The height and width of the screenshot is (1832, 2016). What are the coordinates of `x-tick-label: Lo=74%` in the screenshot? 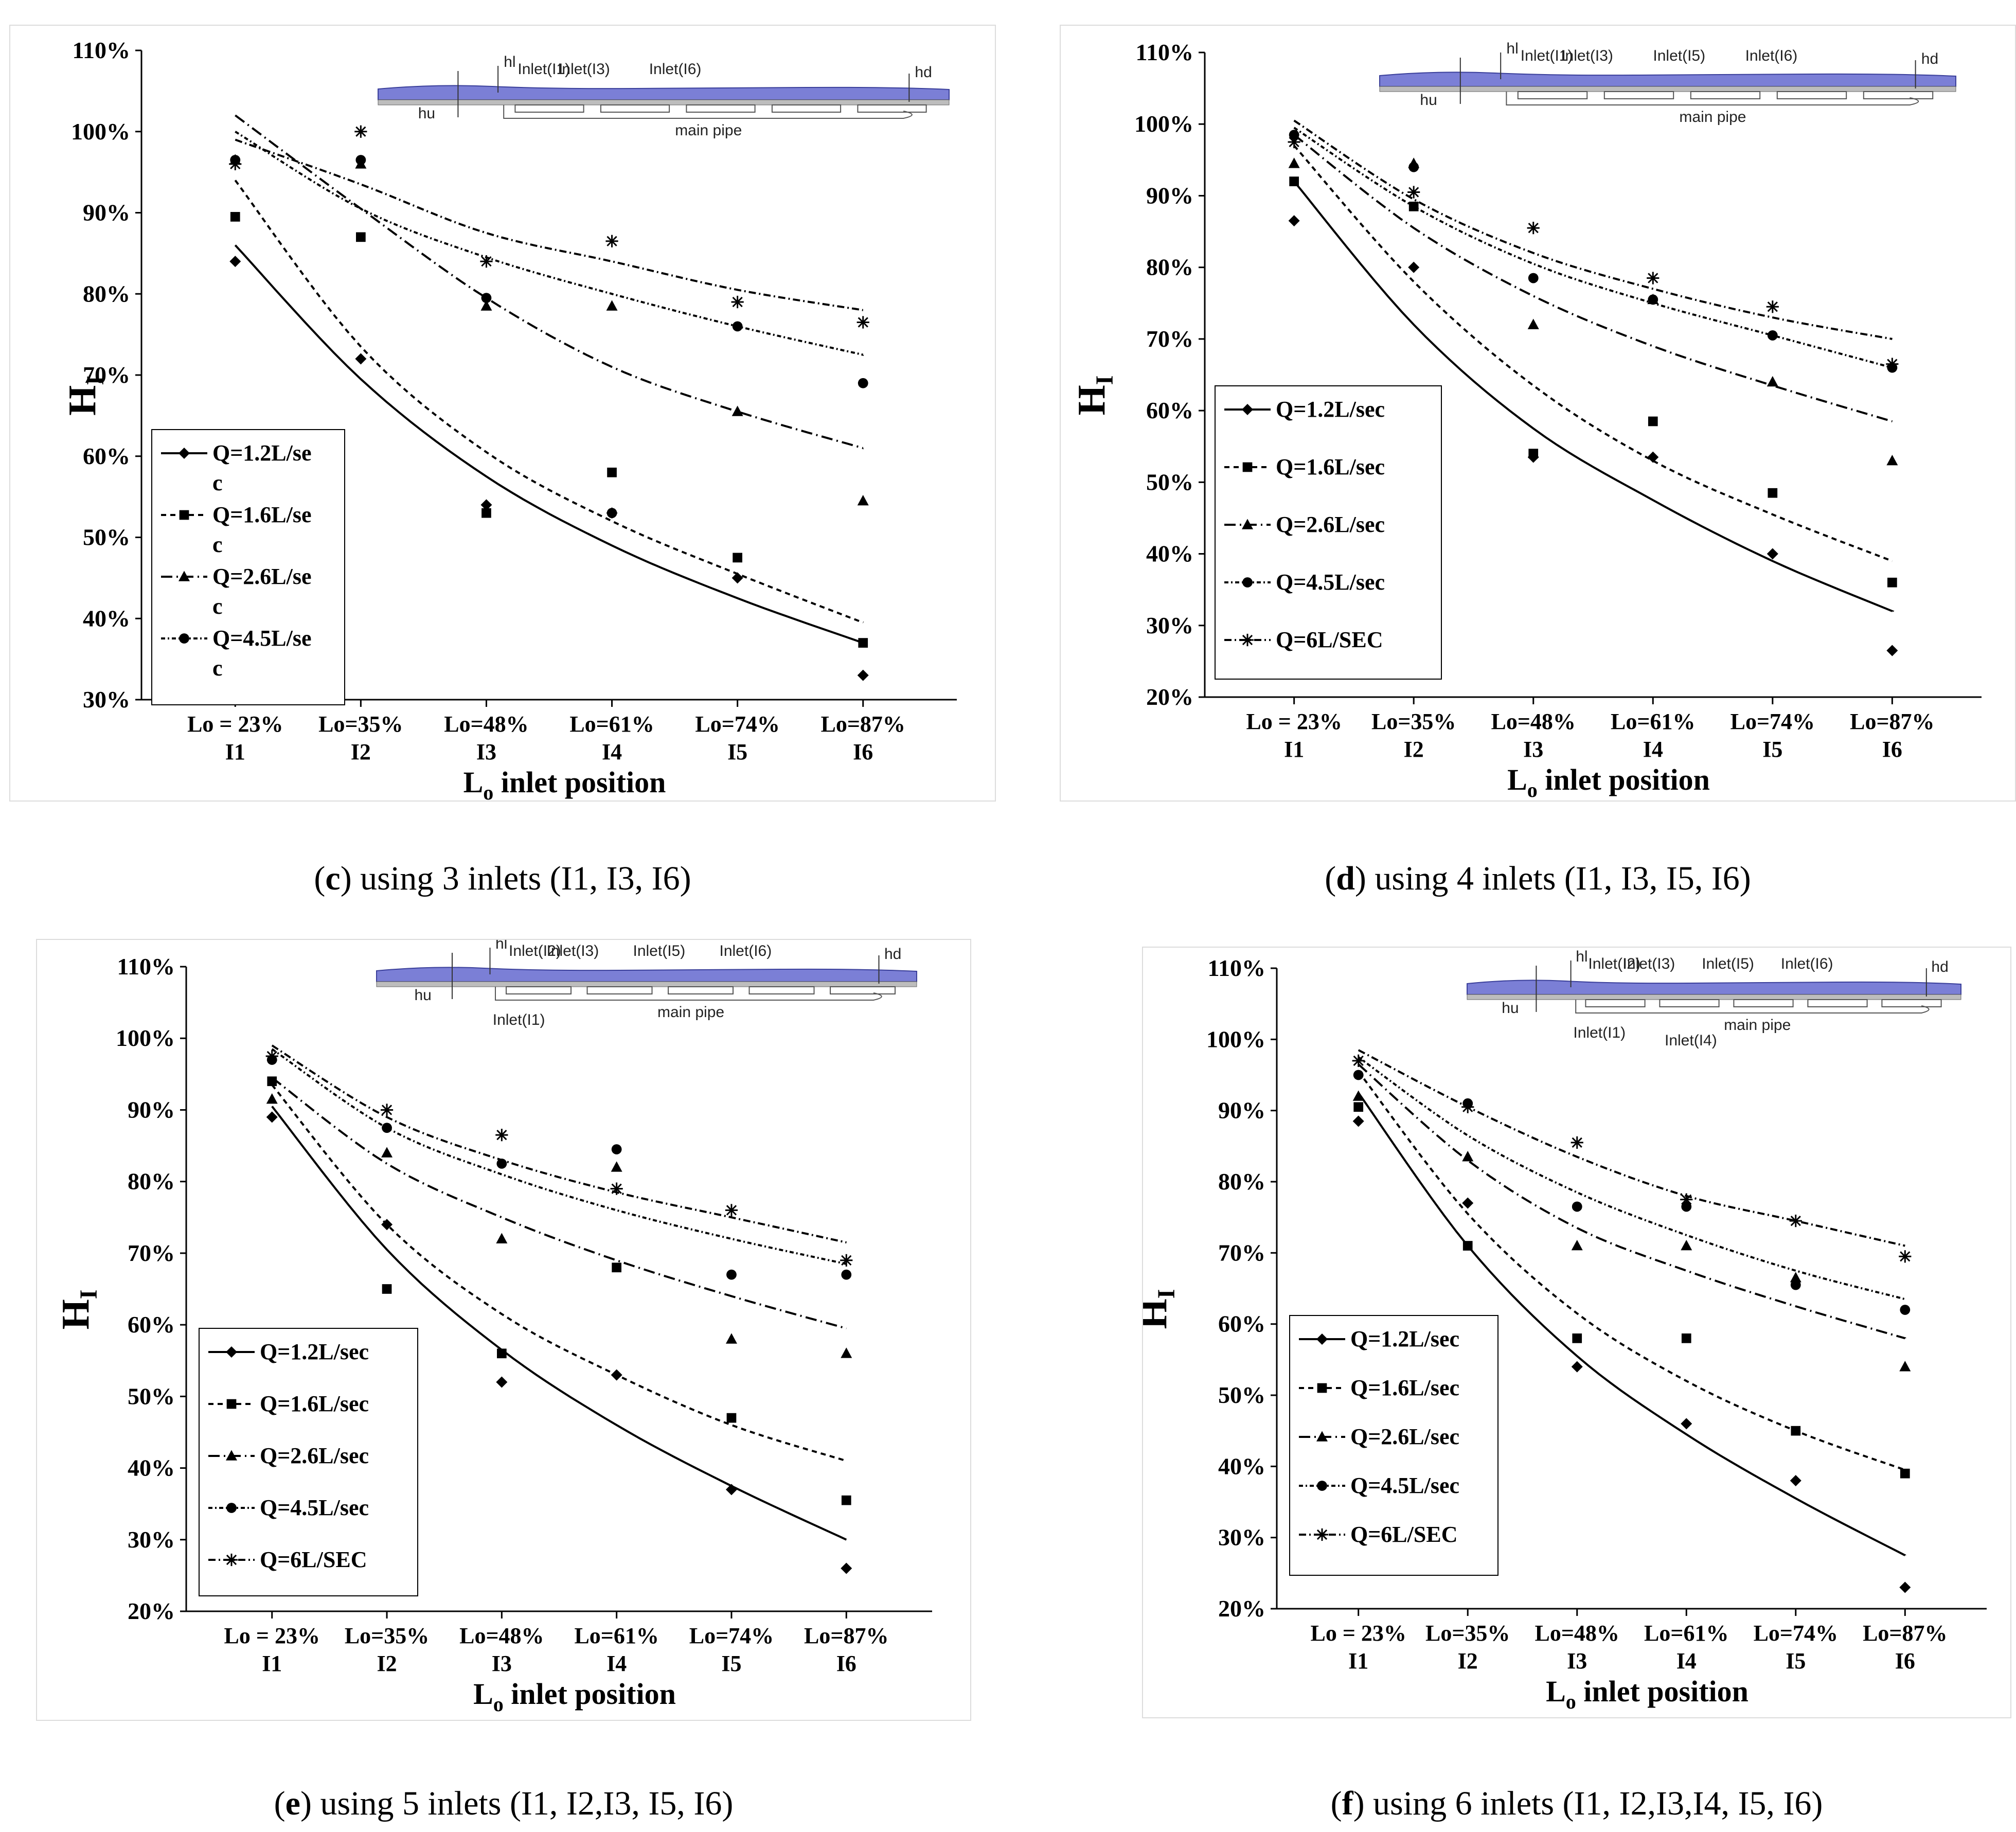 It's located at (731, 1635).